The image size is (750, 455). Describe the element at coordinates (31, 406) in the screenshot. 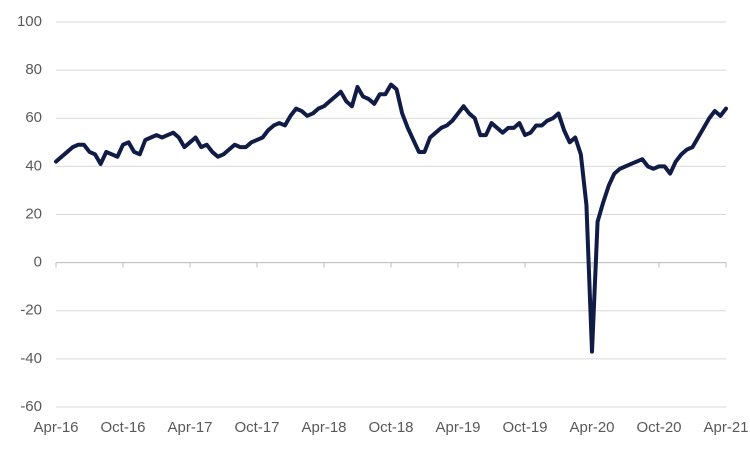

I see `y-tick-label: -60` at that location.